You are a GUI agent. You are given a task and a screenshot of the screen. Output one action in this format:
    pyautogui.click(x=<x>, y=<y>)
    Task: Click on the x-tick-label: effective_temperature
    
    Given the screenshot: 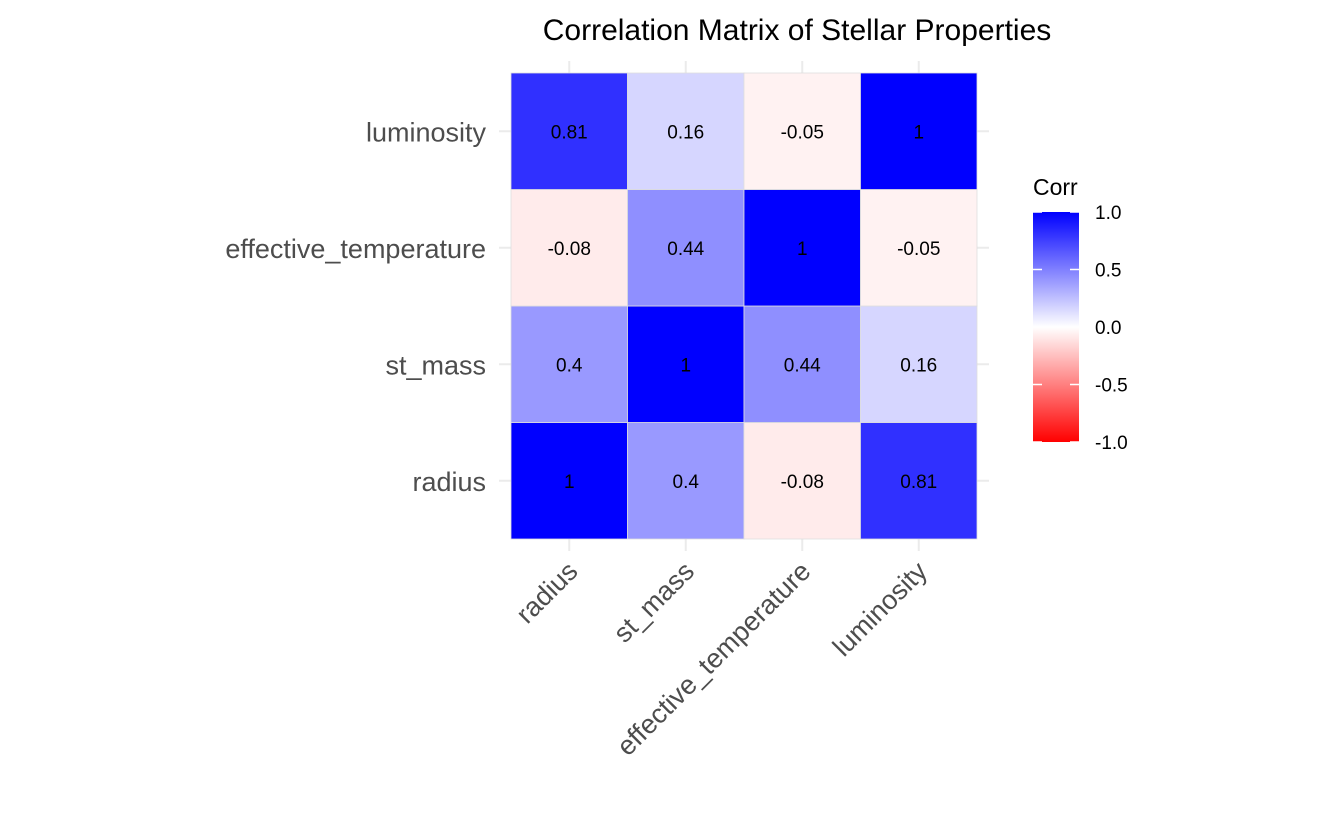 What is the action you would take?
    pyautogui.click(x=714, y=659)
    